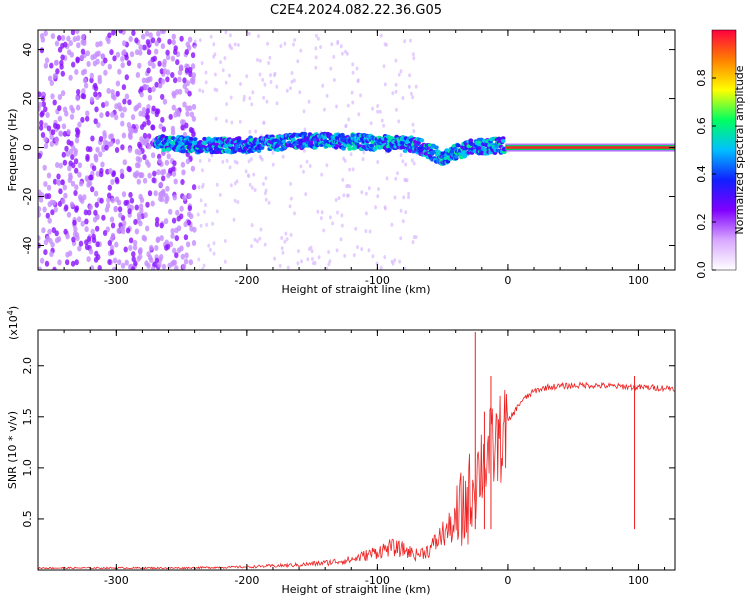 The width and height of the screenshot is (750, 600). Describe the element at coordinates (12, 150) in the screenshot. I see `spectrogram-ylabel: Frequency (Hz)` at that location.